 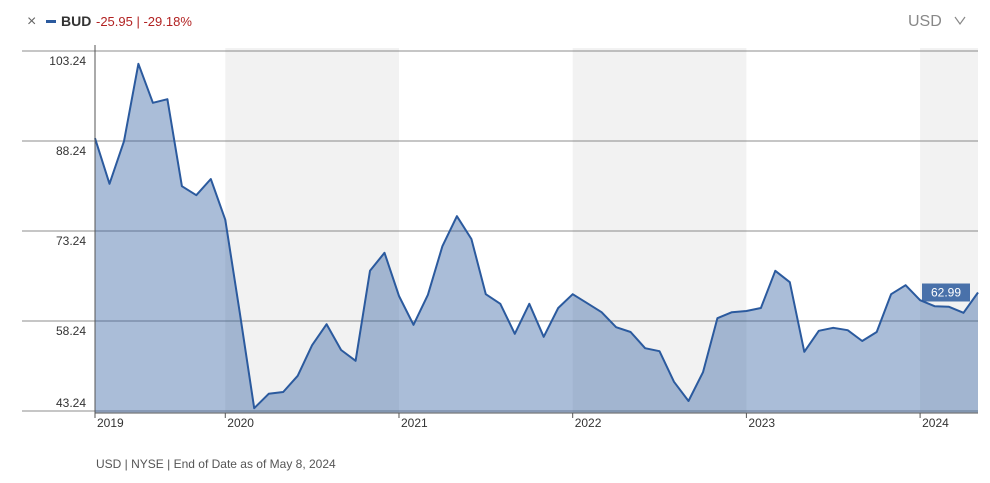 What do you see at coordinates (67, 61) in the screenshot?
I see `y-tick-label: 103.24` at bounding box center [67, 61].